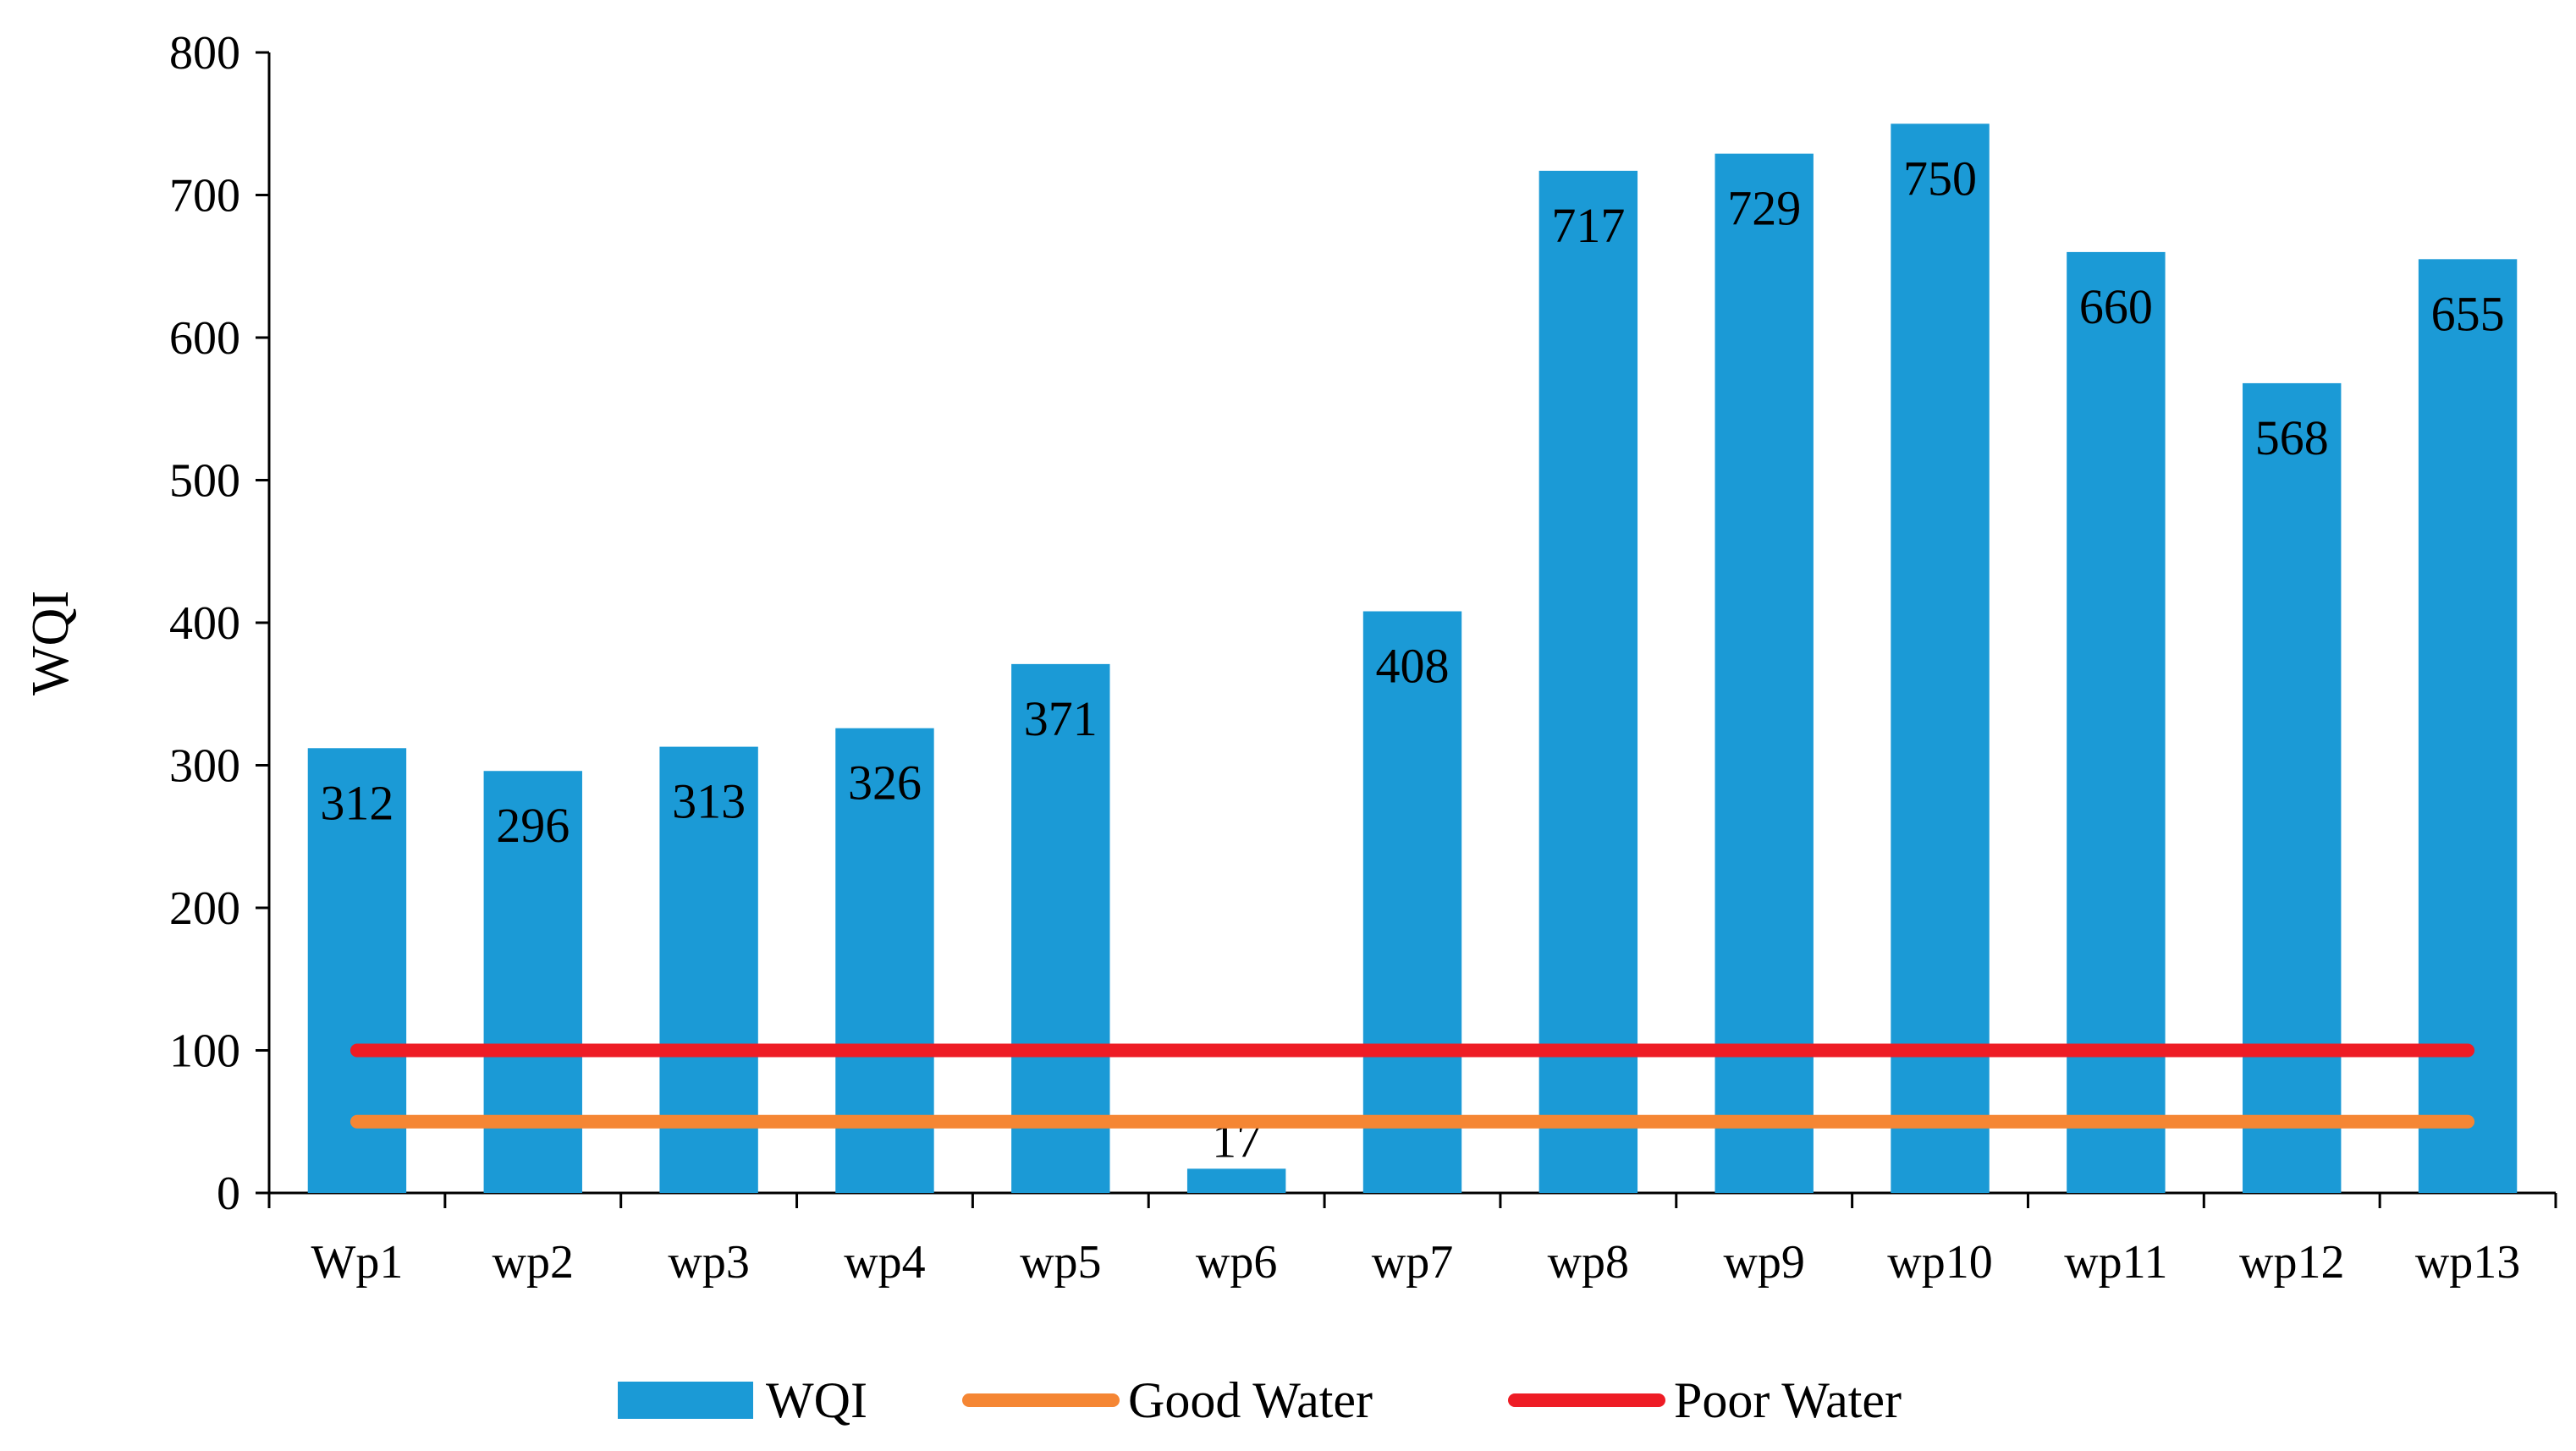  I want to click on y-tick-label: 600, so click(204, 338).